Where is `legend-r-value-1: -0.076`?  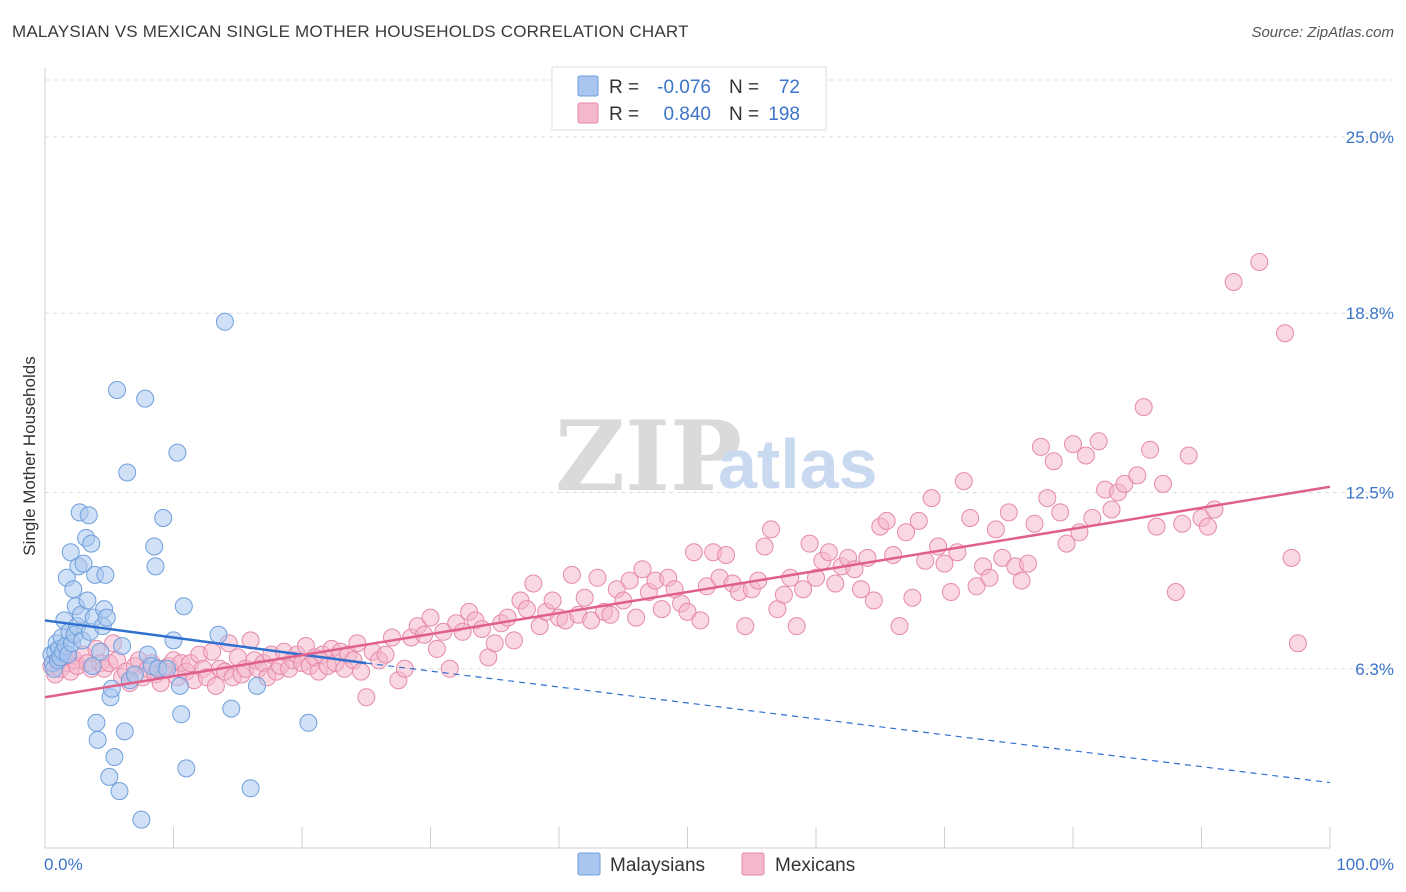 legend-r-value-1: -0.076 is located at coordinates (684, 87).